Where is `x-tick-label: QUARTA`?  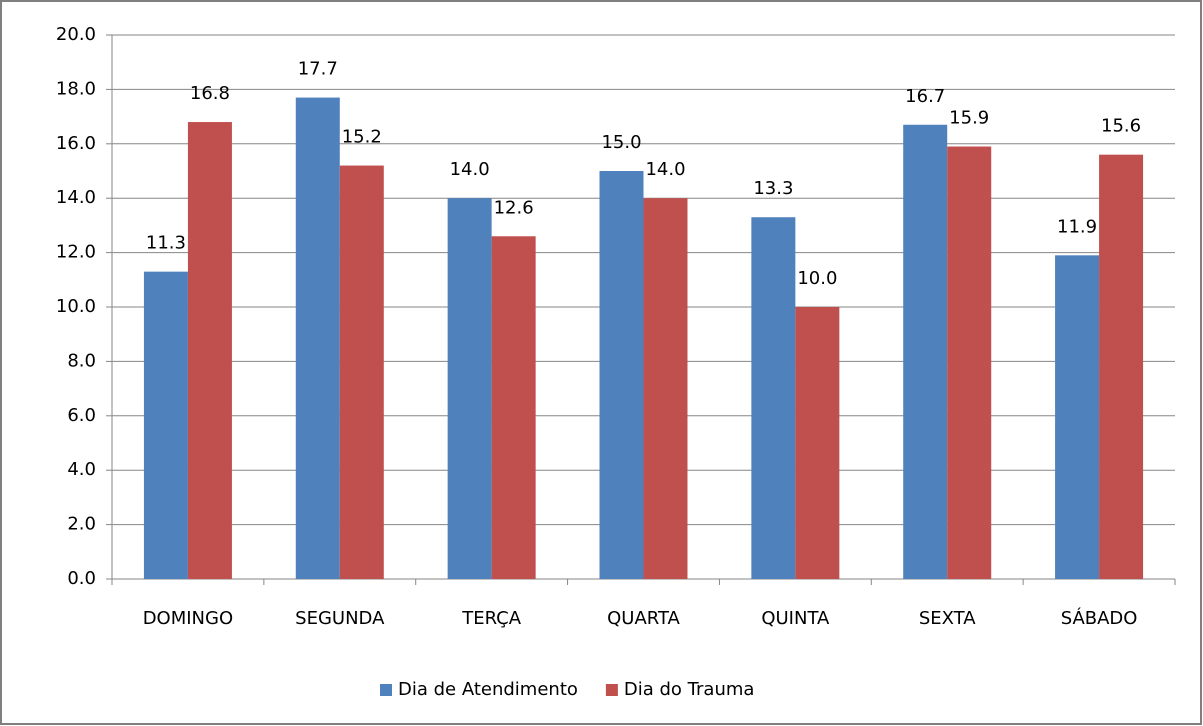 x-tick-label: QUARTA is located at coordinates (643, 618).